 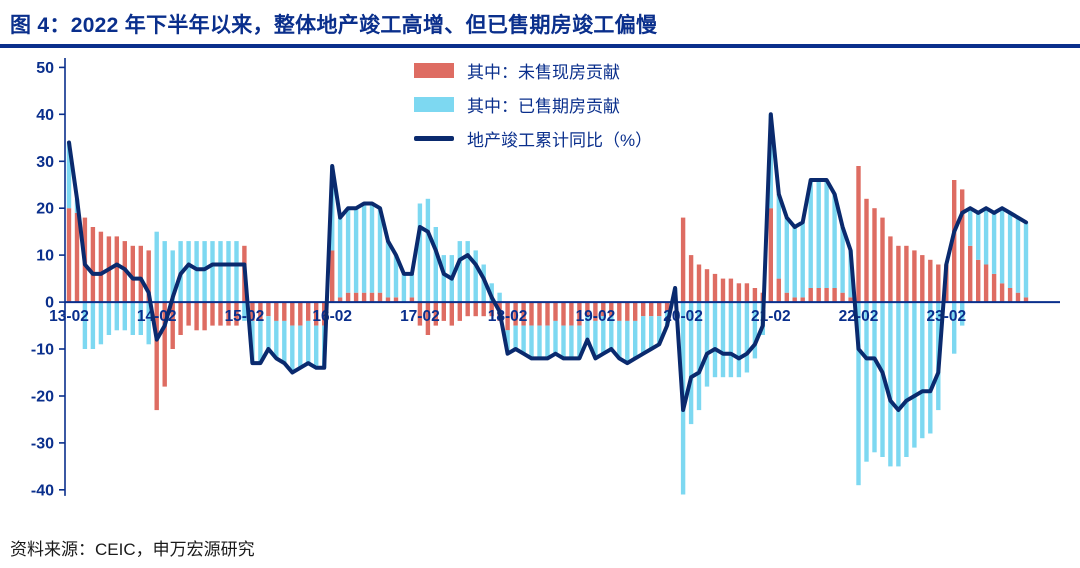 What do you see at coordinates (543, 106) in the screenshot?
I see `legend-label-presold: 其中：已售期房贡献` at bounding box center [543, 106].